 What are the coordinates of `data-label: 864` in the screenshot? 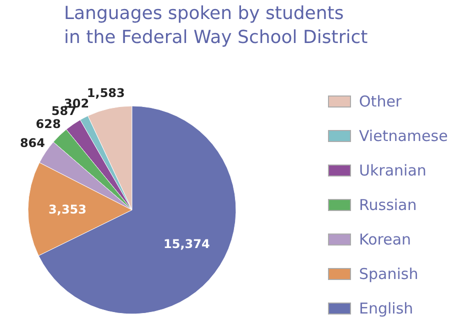 It's located at (33, 143).